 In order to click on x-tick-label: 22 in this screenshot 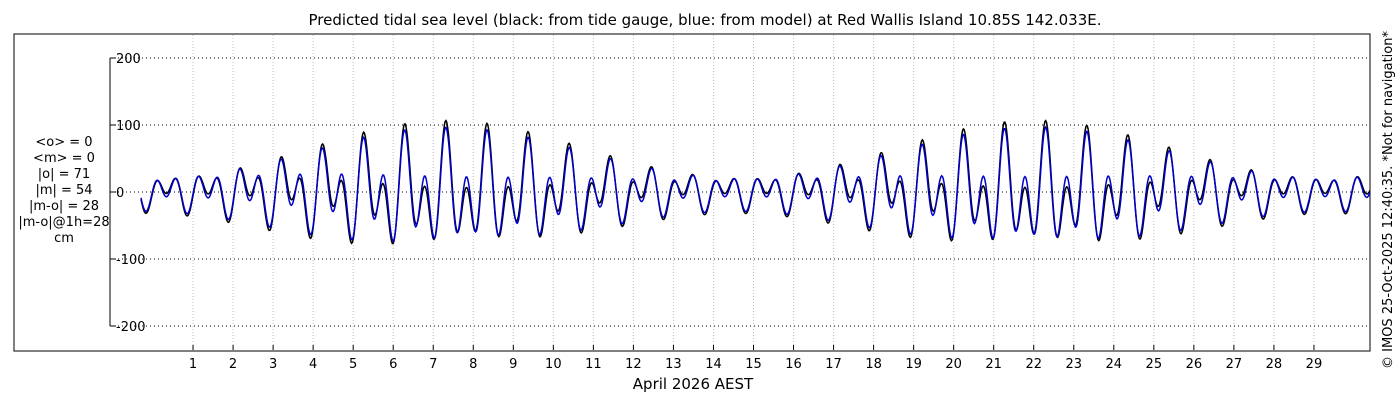, I will do `click(1033, 364)`.